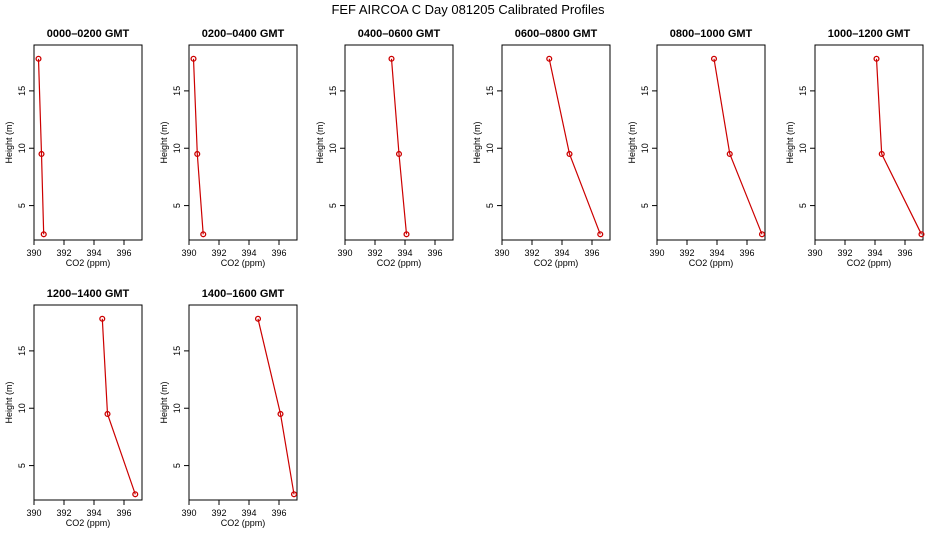 This screenshot has height=540, width=936. I want to click on panel-title: 0000–0200 GMT, so click(88, 34).